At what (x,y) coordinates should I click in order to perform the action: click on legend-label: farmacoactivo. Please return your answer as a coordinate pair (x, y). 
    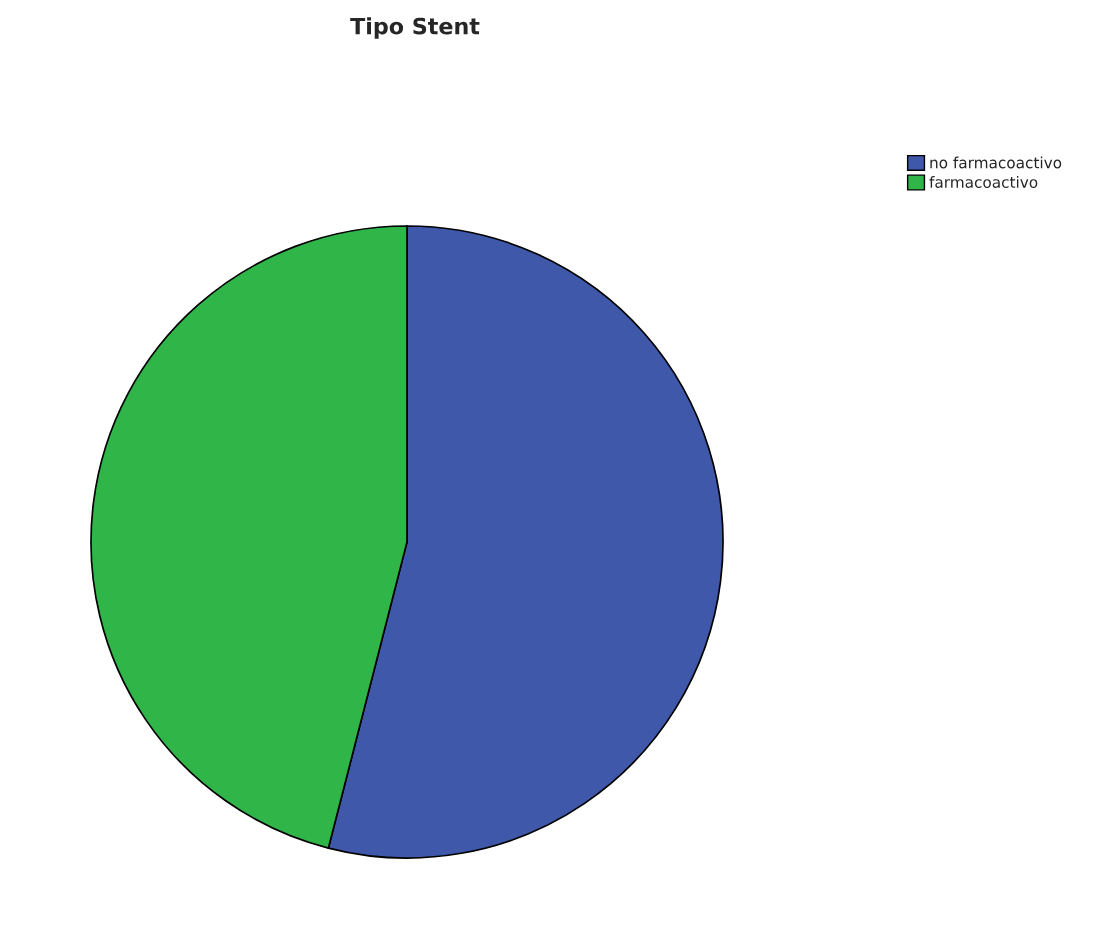
    Looking at the image, I should click on (983, 182).